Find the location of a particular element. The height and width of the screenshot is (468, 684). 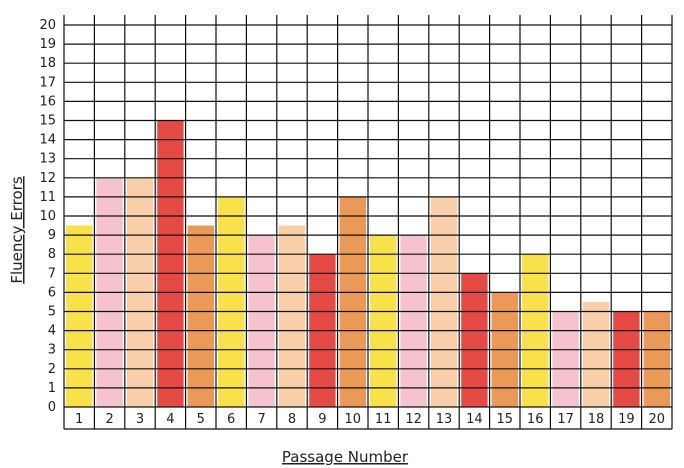

y-tick-label: 16 is located at coordinates (47, 101).